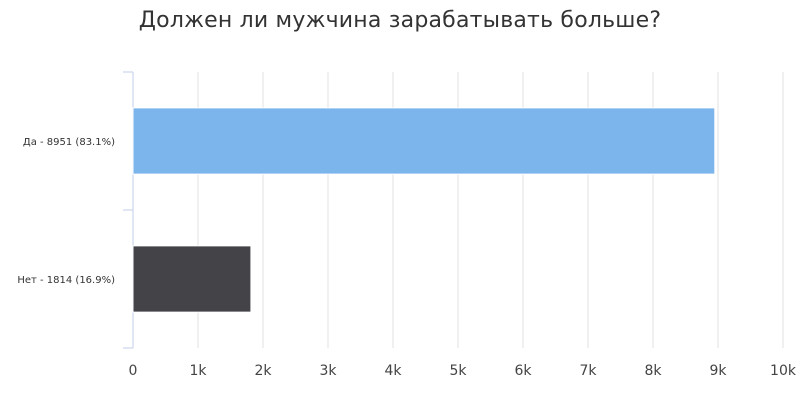 The width and height of the screenshot is (800, 400). What do you see at coordinates (69, 142) in the screenshot?
I see `category-label: Да - 8951 (83.1%)` at bounding box center [69, 142].